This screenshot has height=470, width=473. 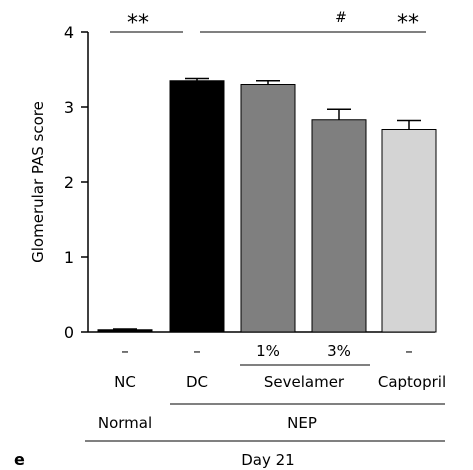 What do you see at coordinates (412, 382) in the screenshot?
I see `group-label-captopril: Captopril` at bounding box center [412, 382].